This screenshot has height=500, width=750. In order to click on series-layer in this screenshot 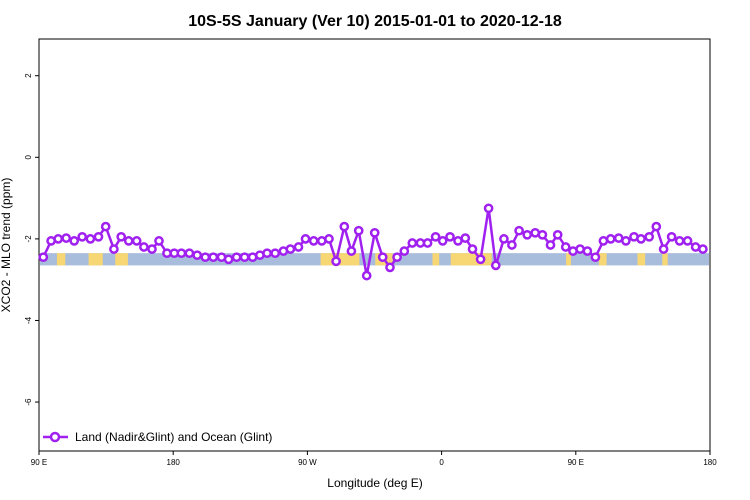, I will do `click(373, 242)`.